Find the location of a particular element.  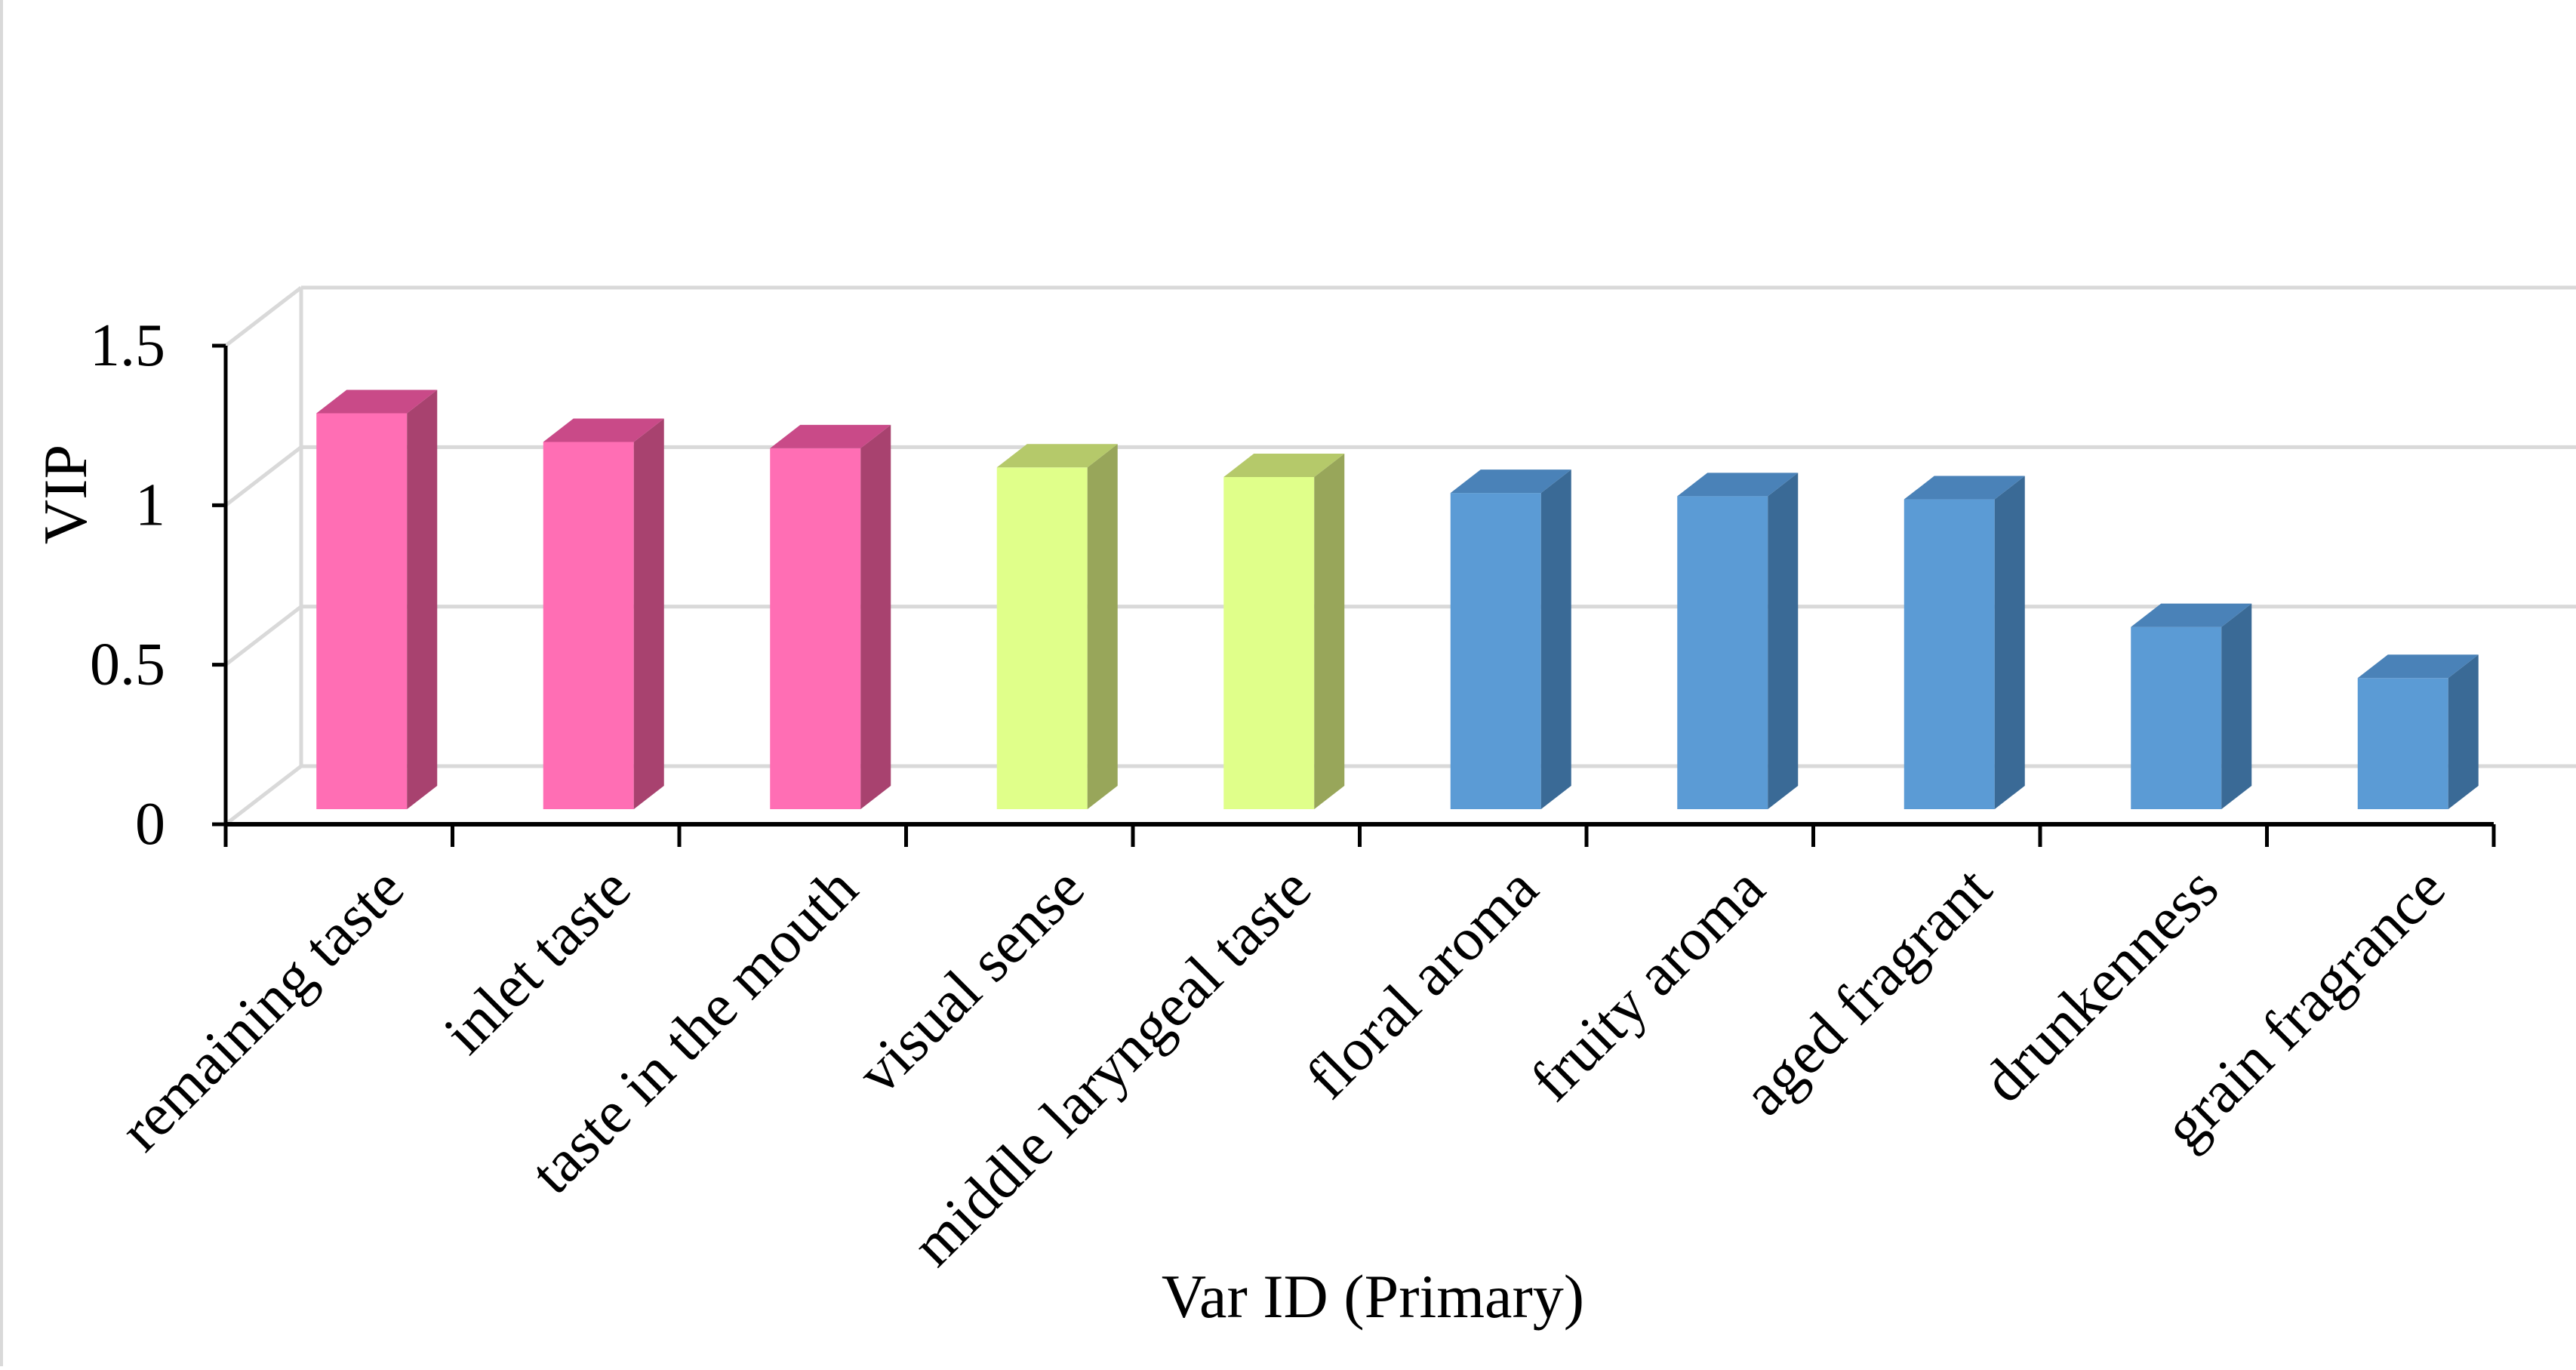

y-tick-label: 1.5 is located at coordinates (128, 345).